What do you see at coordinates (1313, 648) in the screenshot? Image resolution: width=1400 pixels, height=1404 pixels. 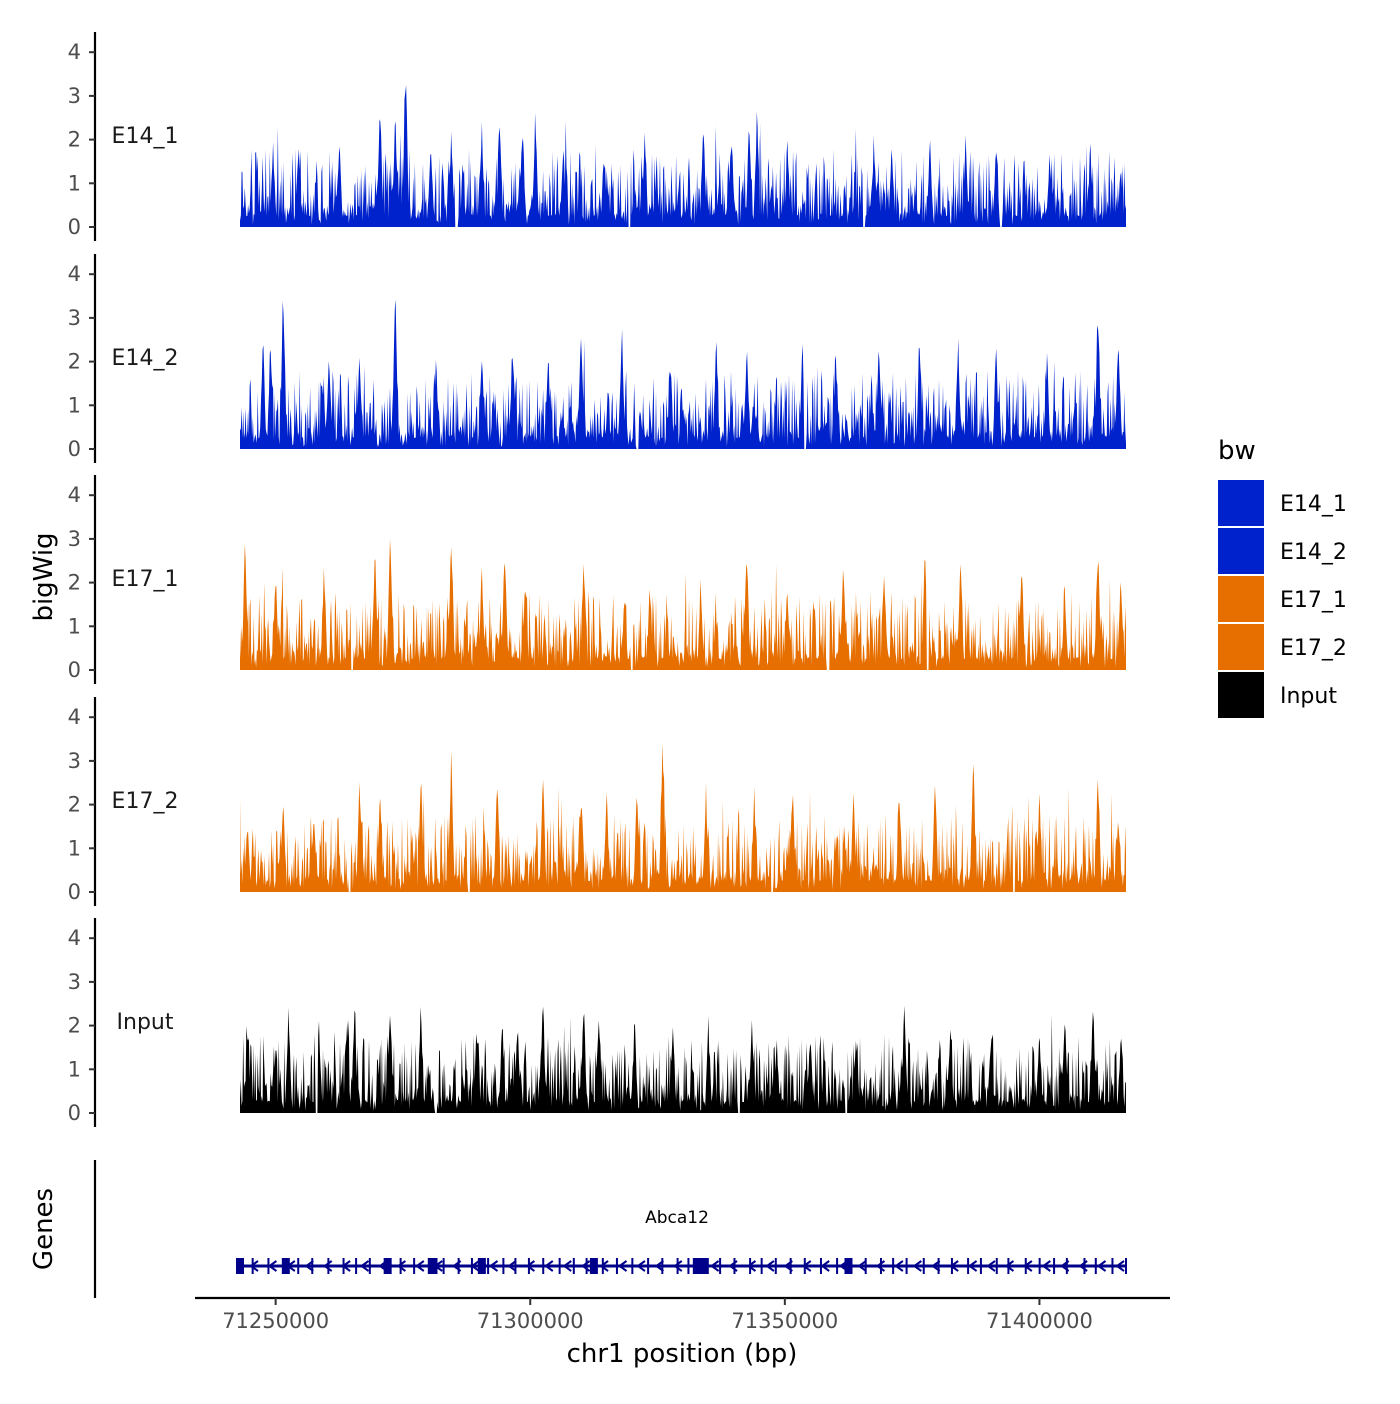 I see `legend-label: E17_2` at bounding box center [1313, 648].